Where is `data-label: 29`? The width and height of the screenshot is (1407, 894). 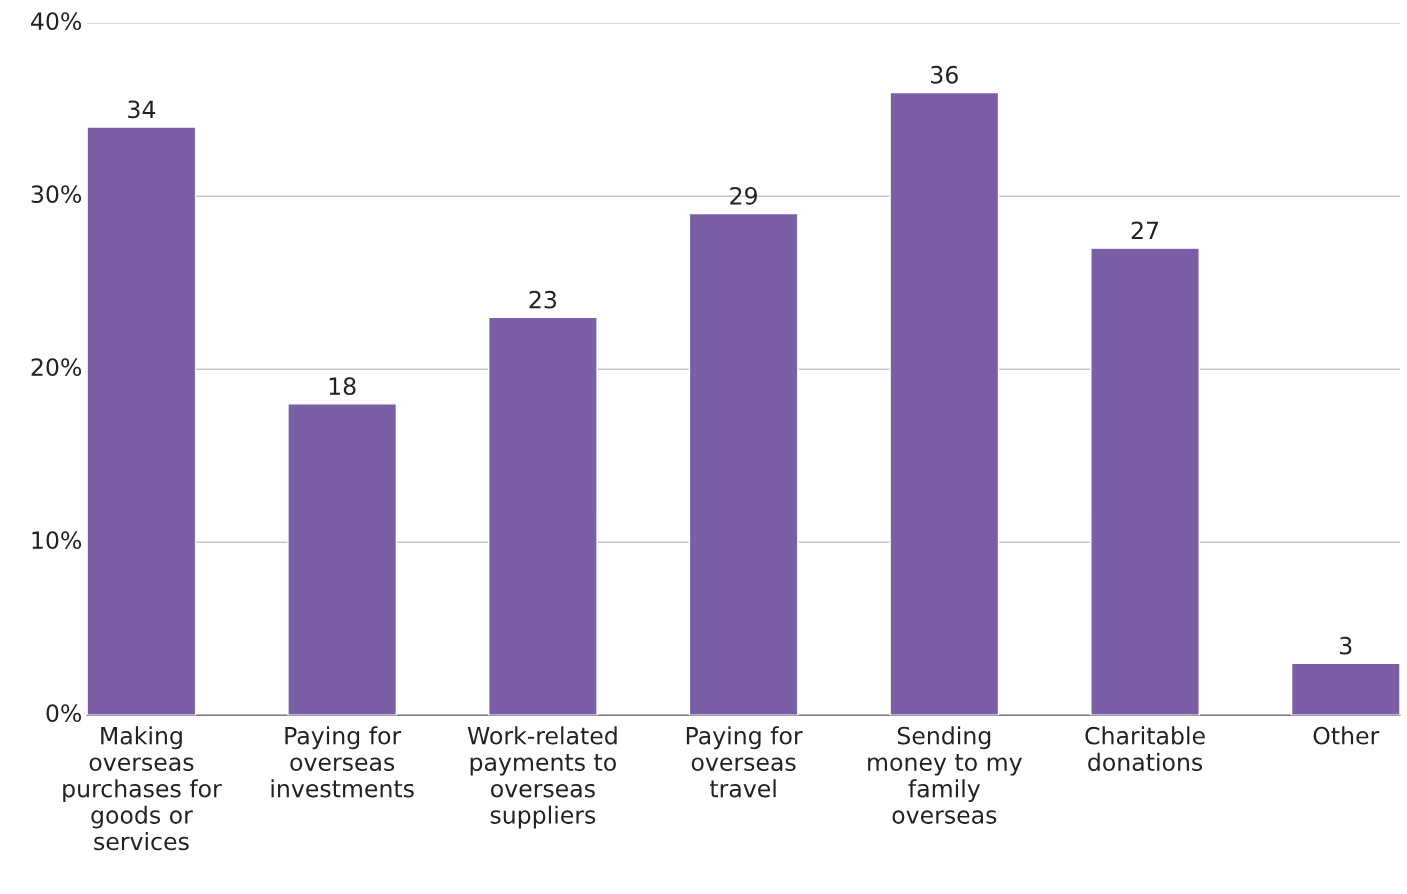 data-label: 29 is located at coordinates (743, 195).